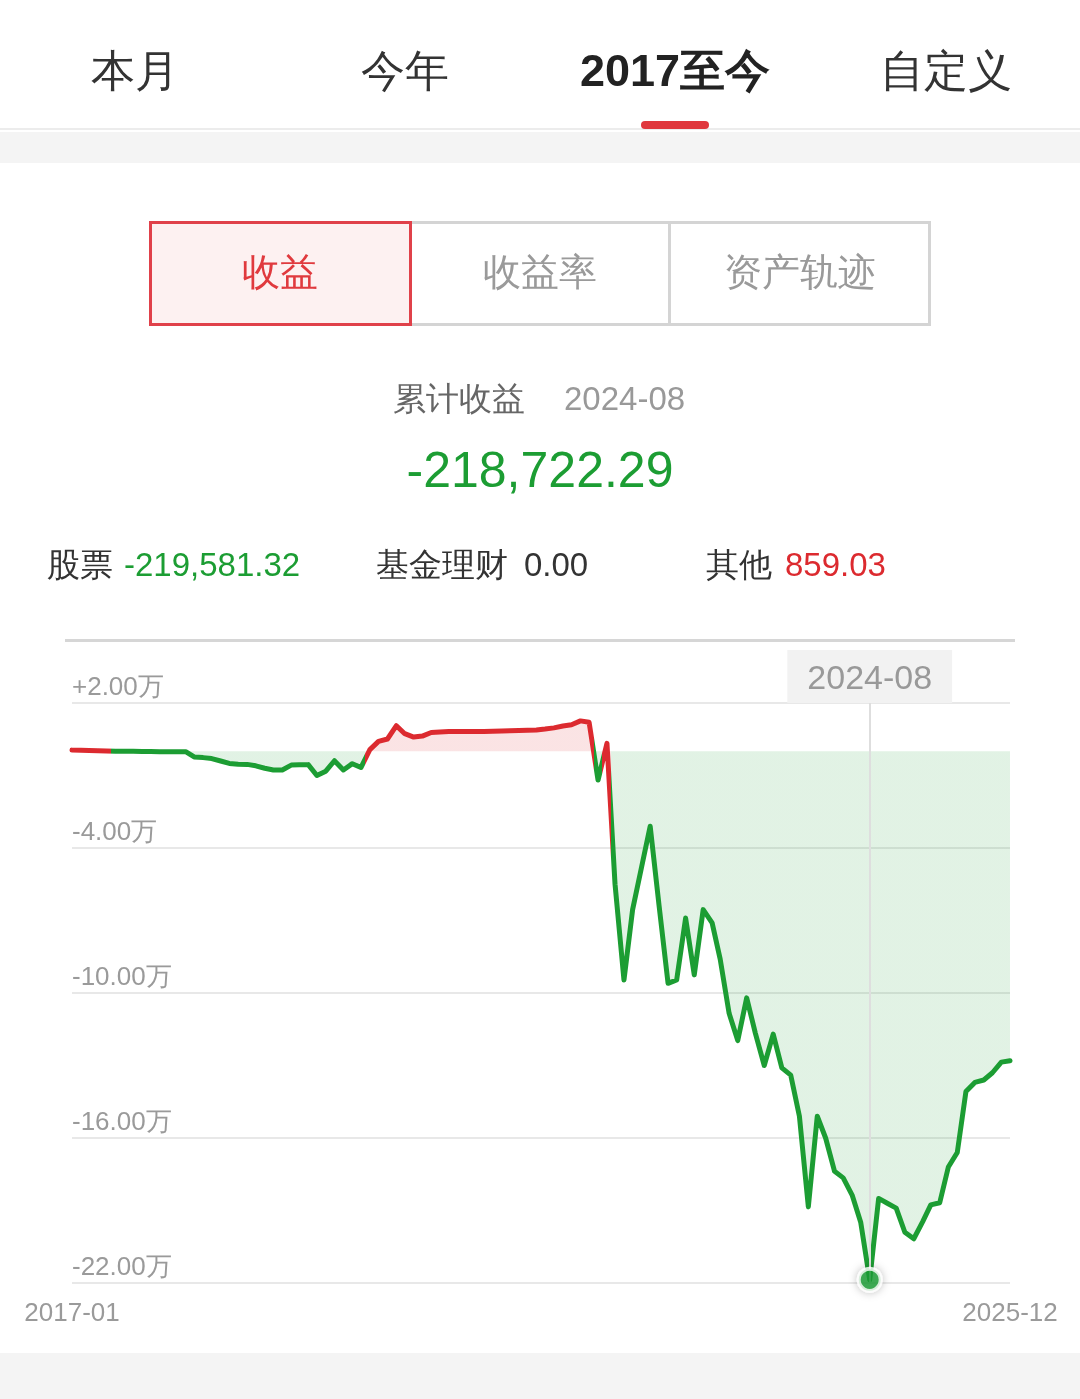 The height and width of the screenshot is (1399, 1080). What do you see at coordinates (118, 686) in the screenshot?
I see `y-tick-label: +2.00万` at bounding box center [118, 686].